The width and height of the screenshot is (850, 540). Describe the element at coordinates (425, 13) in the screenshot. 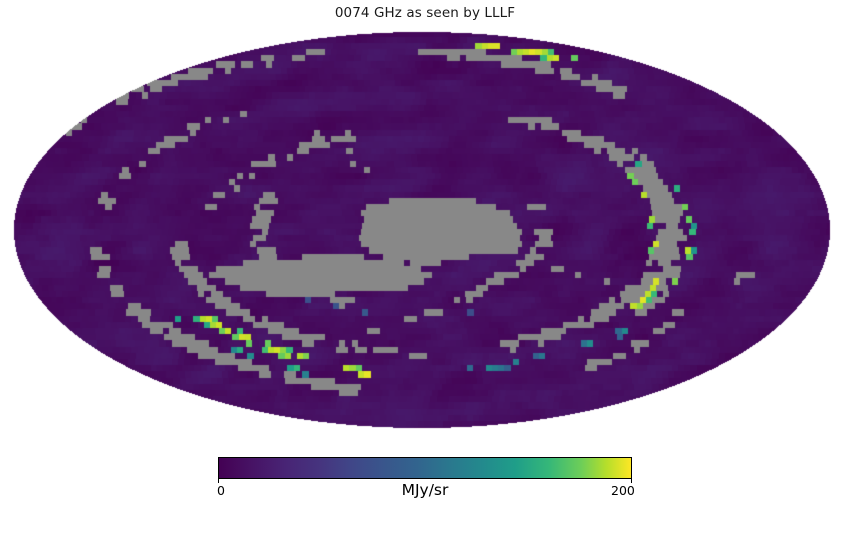

I see `page-title: 0074 GHz as seen by LLLF` at that location.